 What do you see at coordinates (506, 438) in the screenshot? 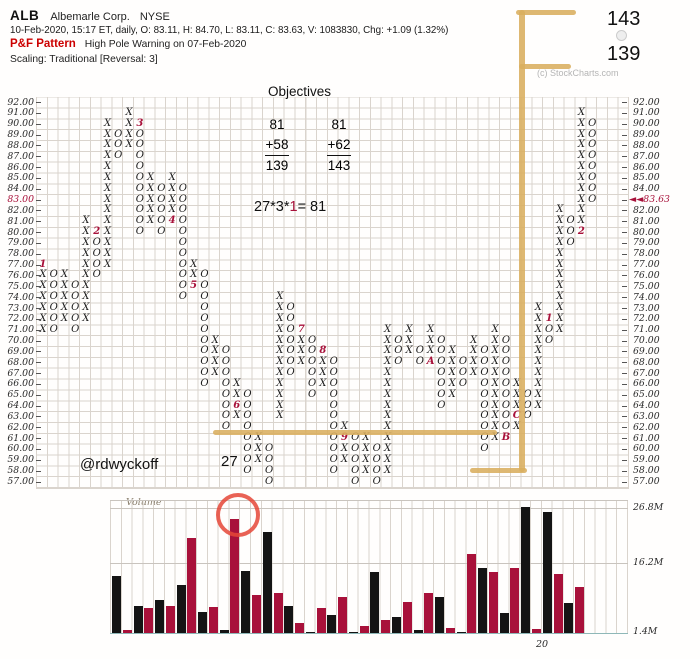
I see `month-marker-B: B` at bounding box center [506, 438].